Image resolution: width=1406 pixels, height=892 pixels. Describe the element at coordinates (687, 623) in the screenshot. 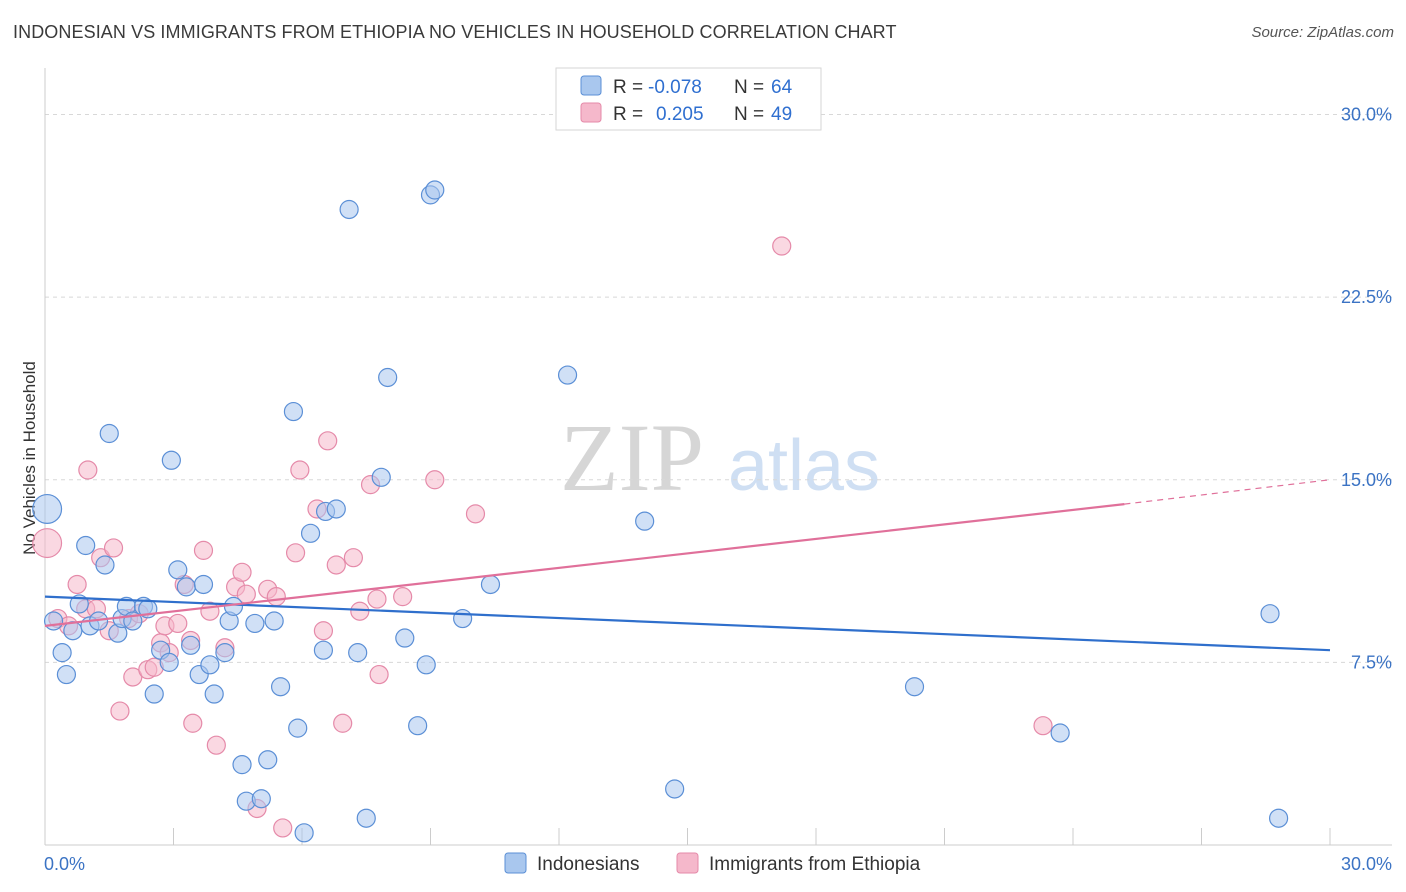

I see `trend-line-indonesians` at that location.